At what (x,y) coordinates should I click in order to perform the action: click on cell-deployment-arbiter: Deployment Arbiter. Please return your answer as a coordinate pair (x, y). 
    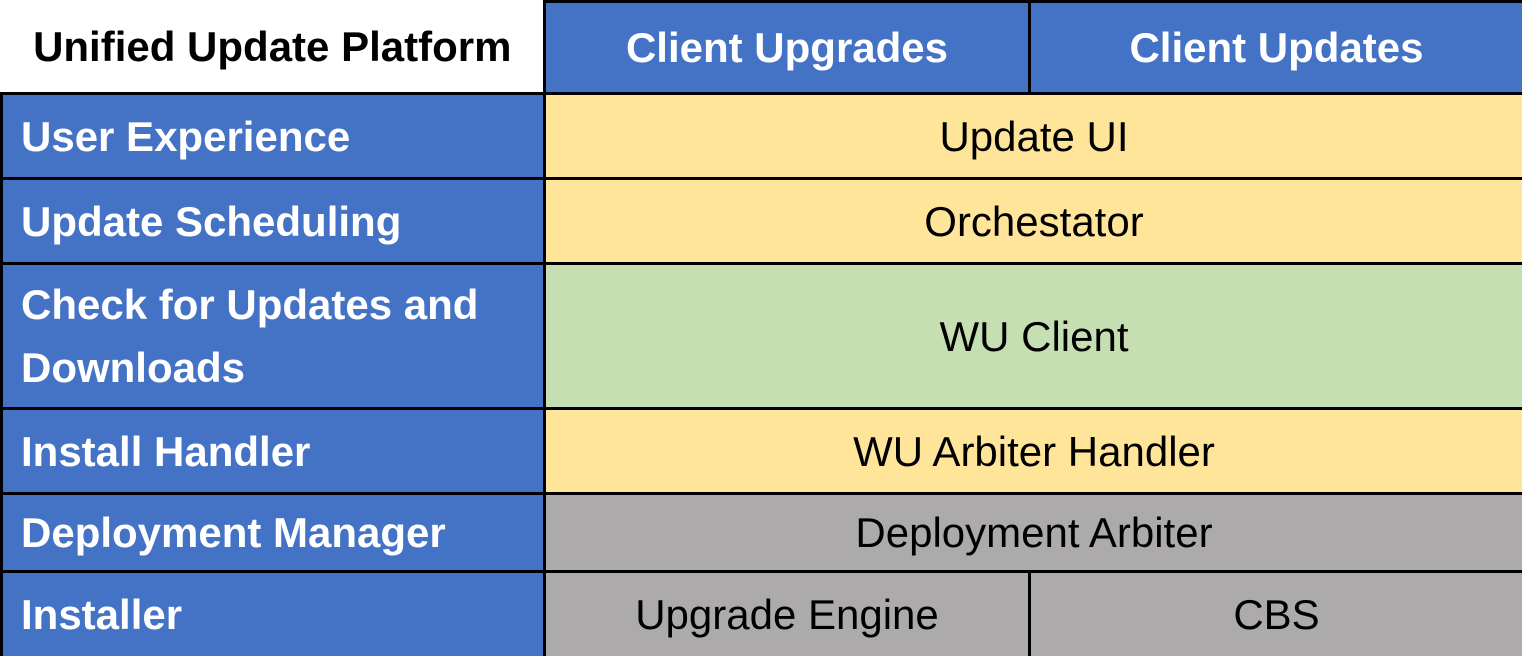
    Looking at the image, I should click on (1032, 532).